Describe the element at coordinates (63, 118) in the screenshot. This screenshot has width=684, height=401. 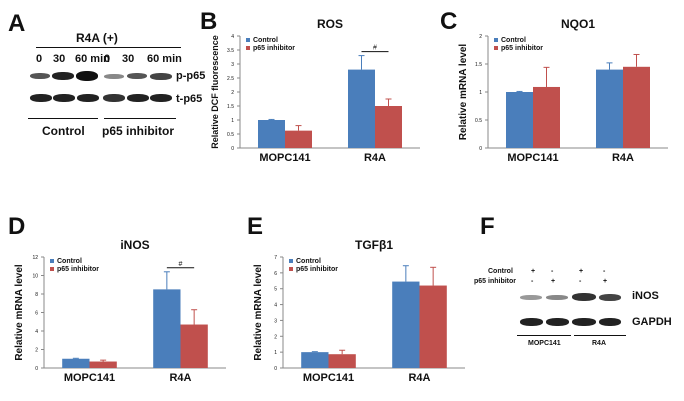
I see `group-bar-control` at that location.